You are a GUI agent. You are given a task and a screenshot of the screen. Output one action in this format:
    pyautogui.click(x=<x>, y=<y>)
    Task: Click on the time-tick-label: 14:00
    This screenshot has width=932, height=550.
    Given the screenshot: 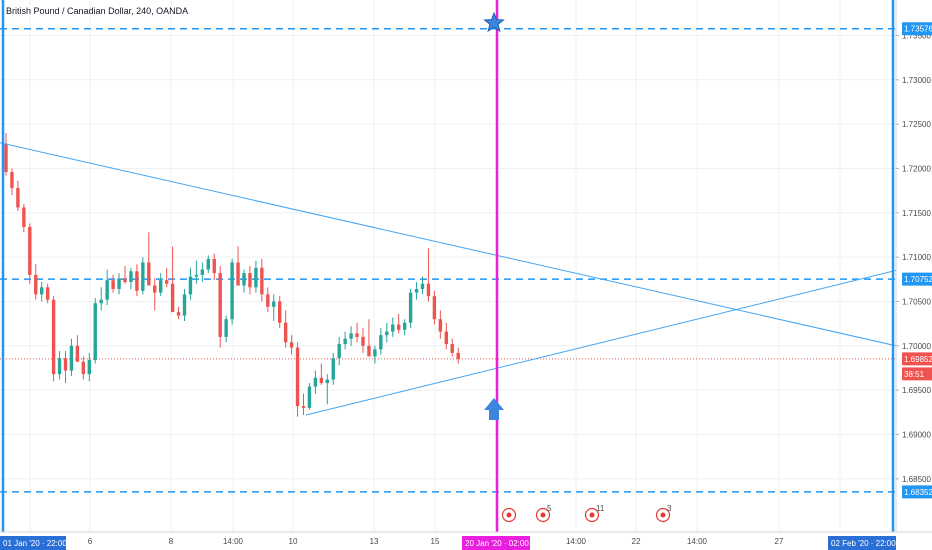 What is the action you would take?
    pyautogui.click(x=233, y=541)
    